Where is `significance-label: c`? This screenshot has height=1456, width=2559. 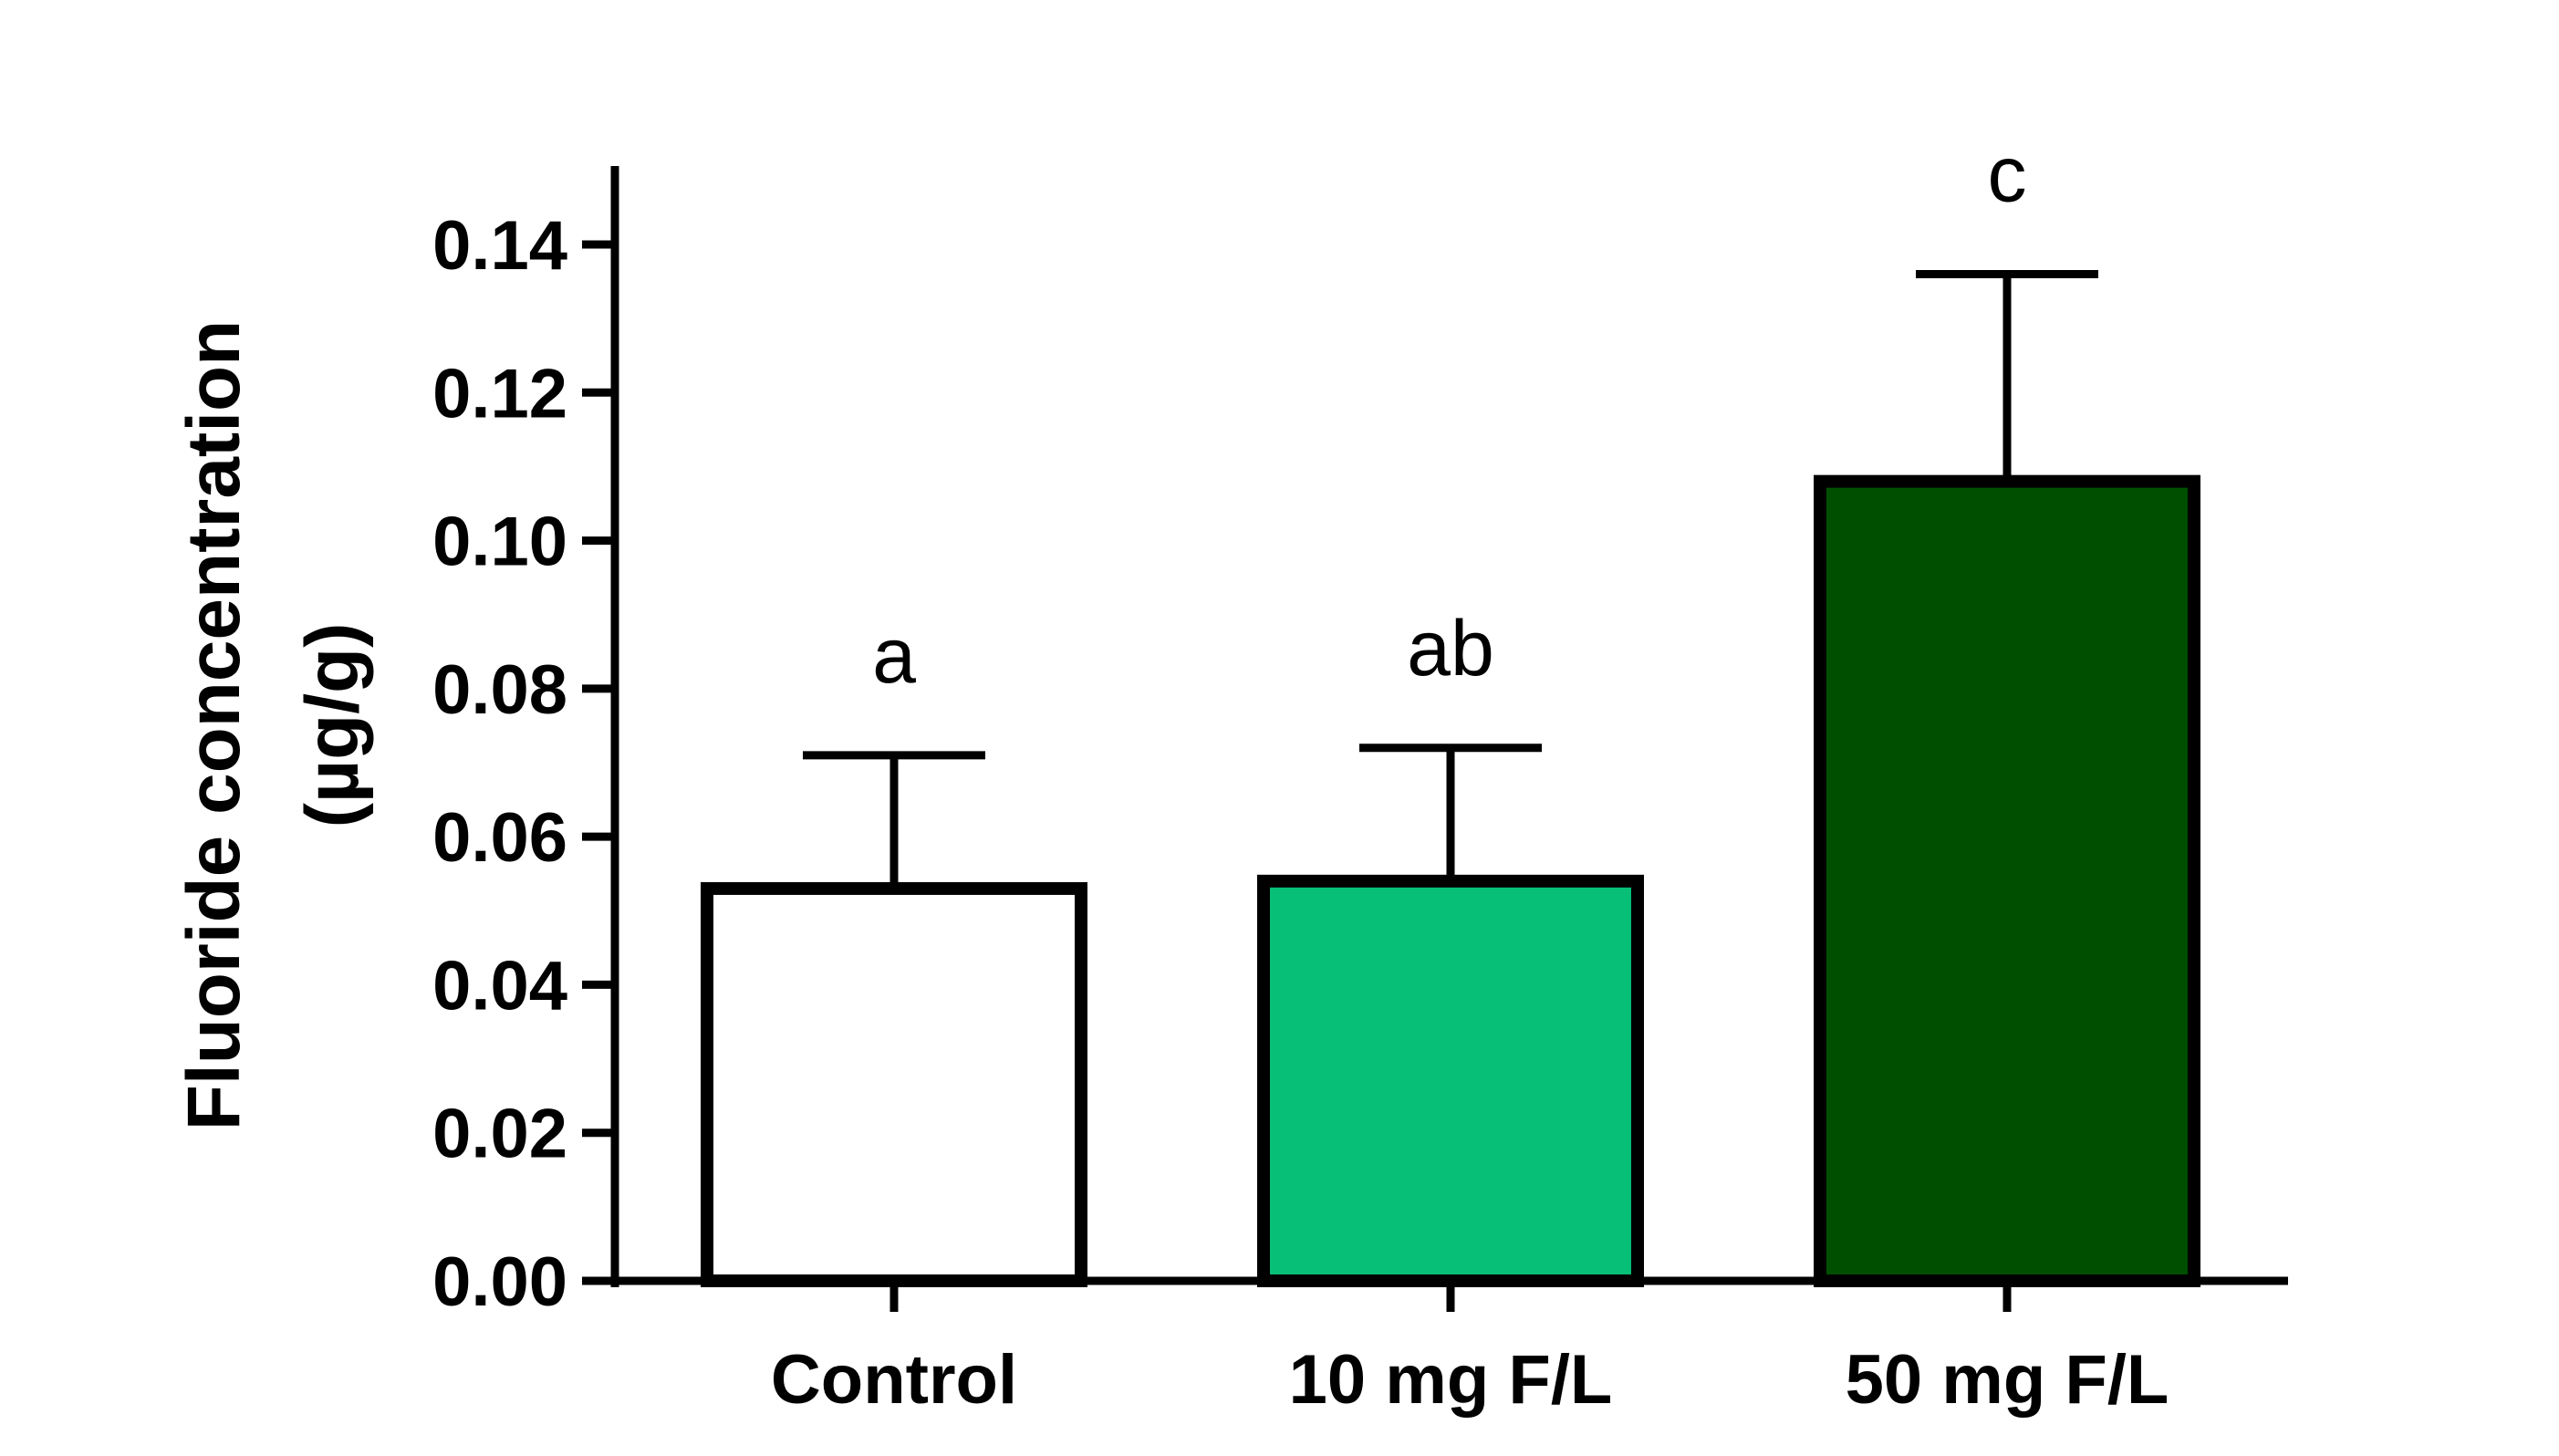 significance-label: c is located at coordinates (2008, 174).